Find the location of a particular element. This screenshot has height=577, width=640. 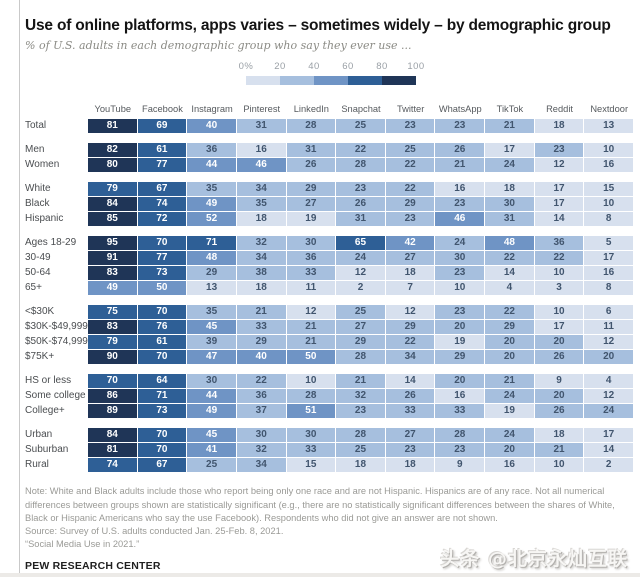

heatmap-cell: 4 is located at coordinates (509, 288).